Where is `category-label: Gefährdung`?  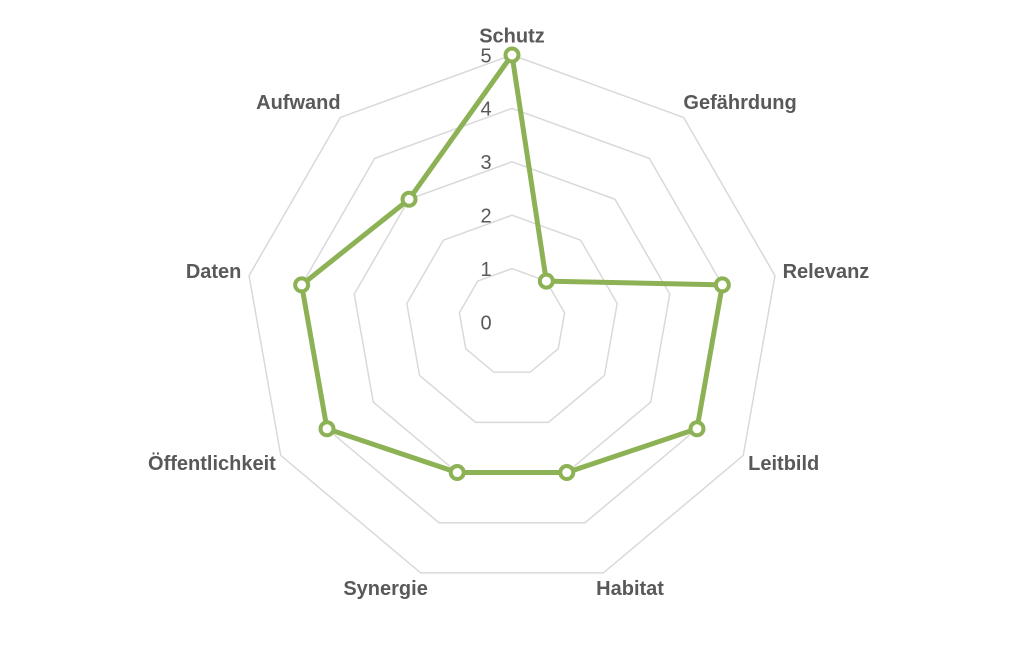 category-label: Gefährdung is located at coordinates (739, 103).